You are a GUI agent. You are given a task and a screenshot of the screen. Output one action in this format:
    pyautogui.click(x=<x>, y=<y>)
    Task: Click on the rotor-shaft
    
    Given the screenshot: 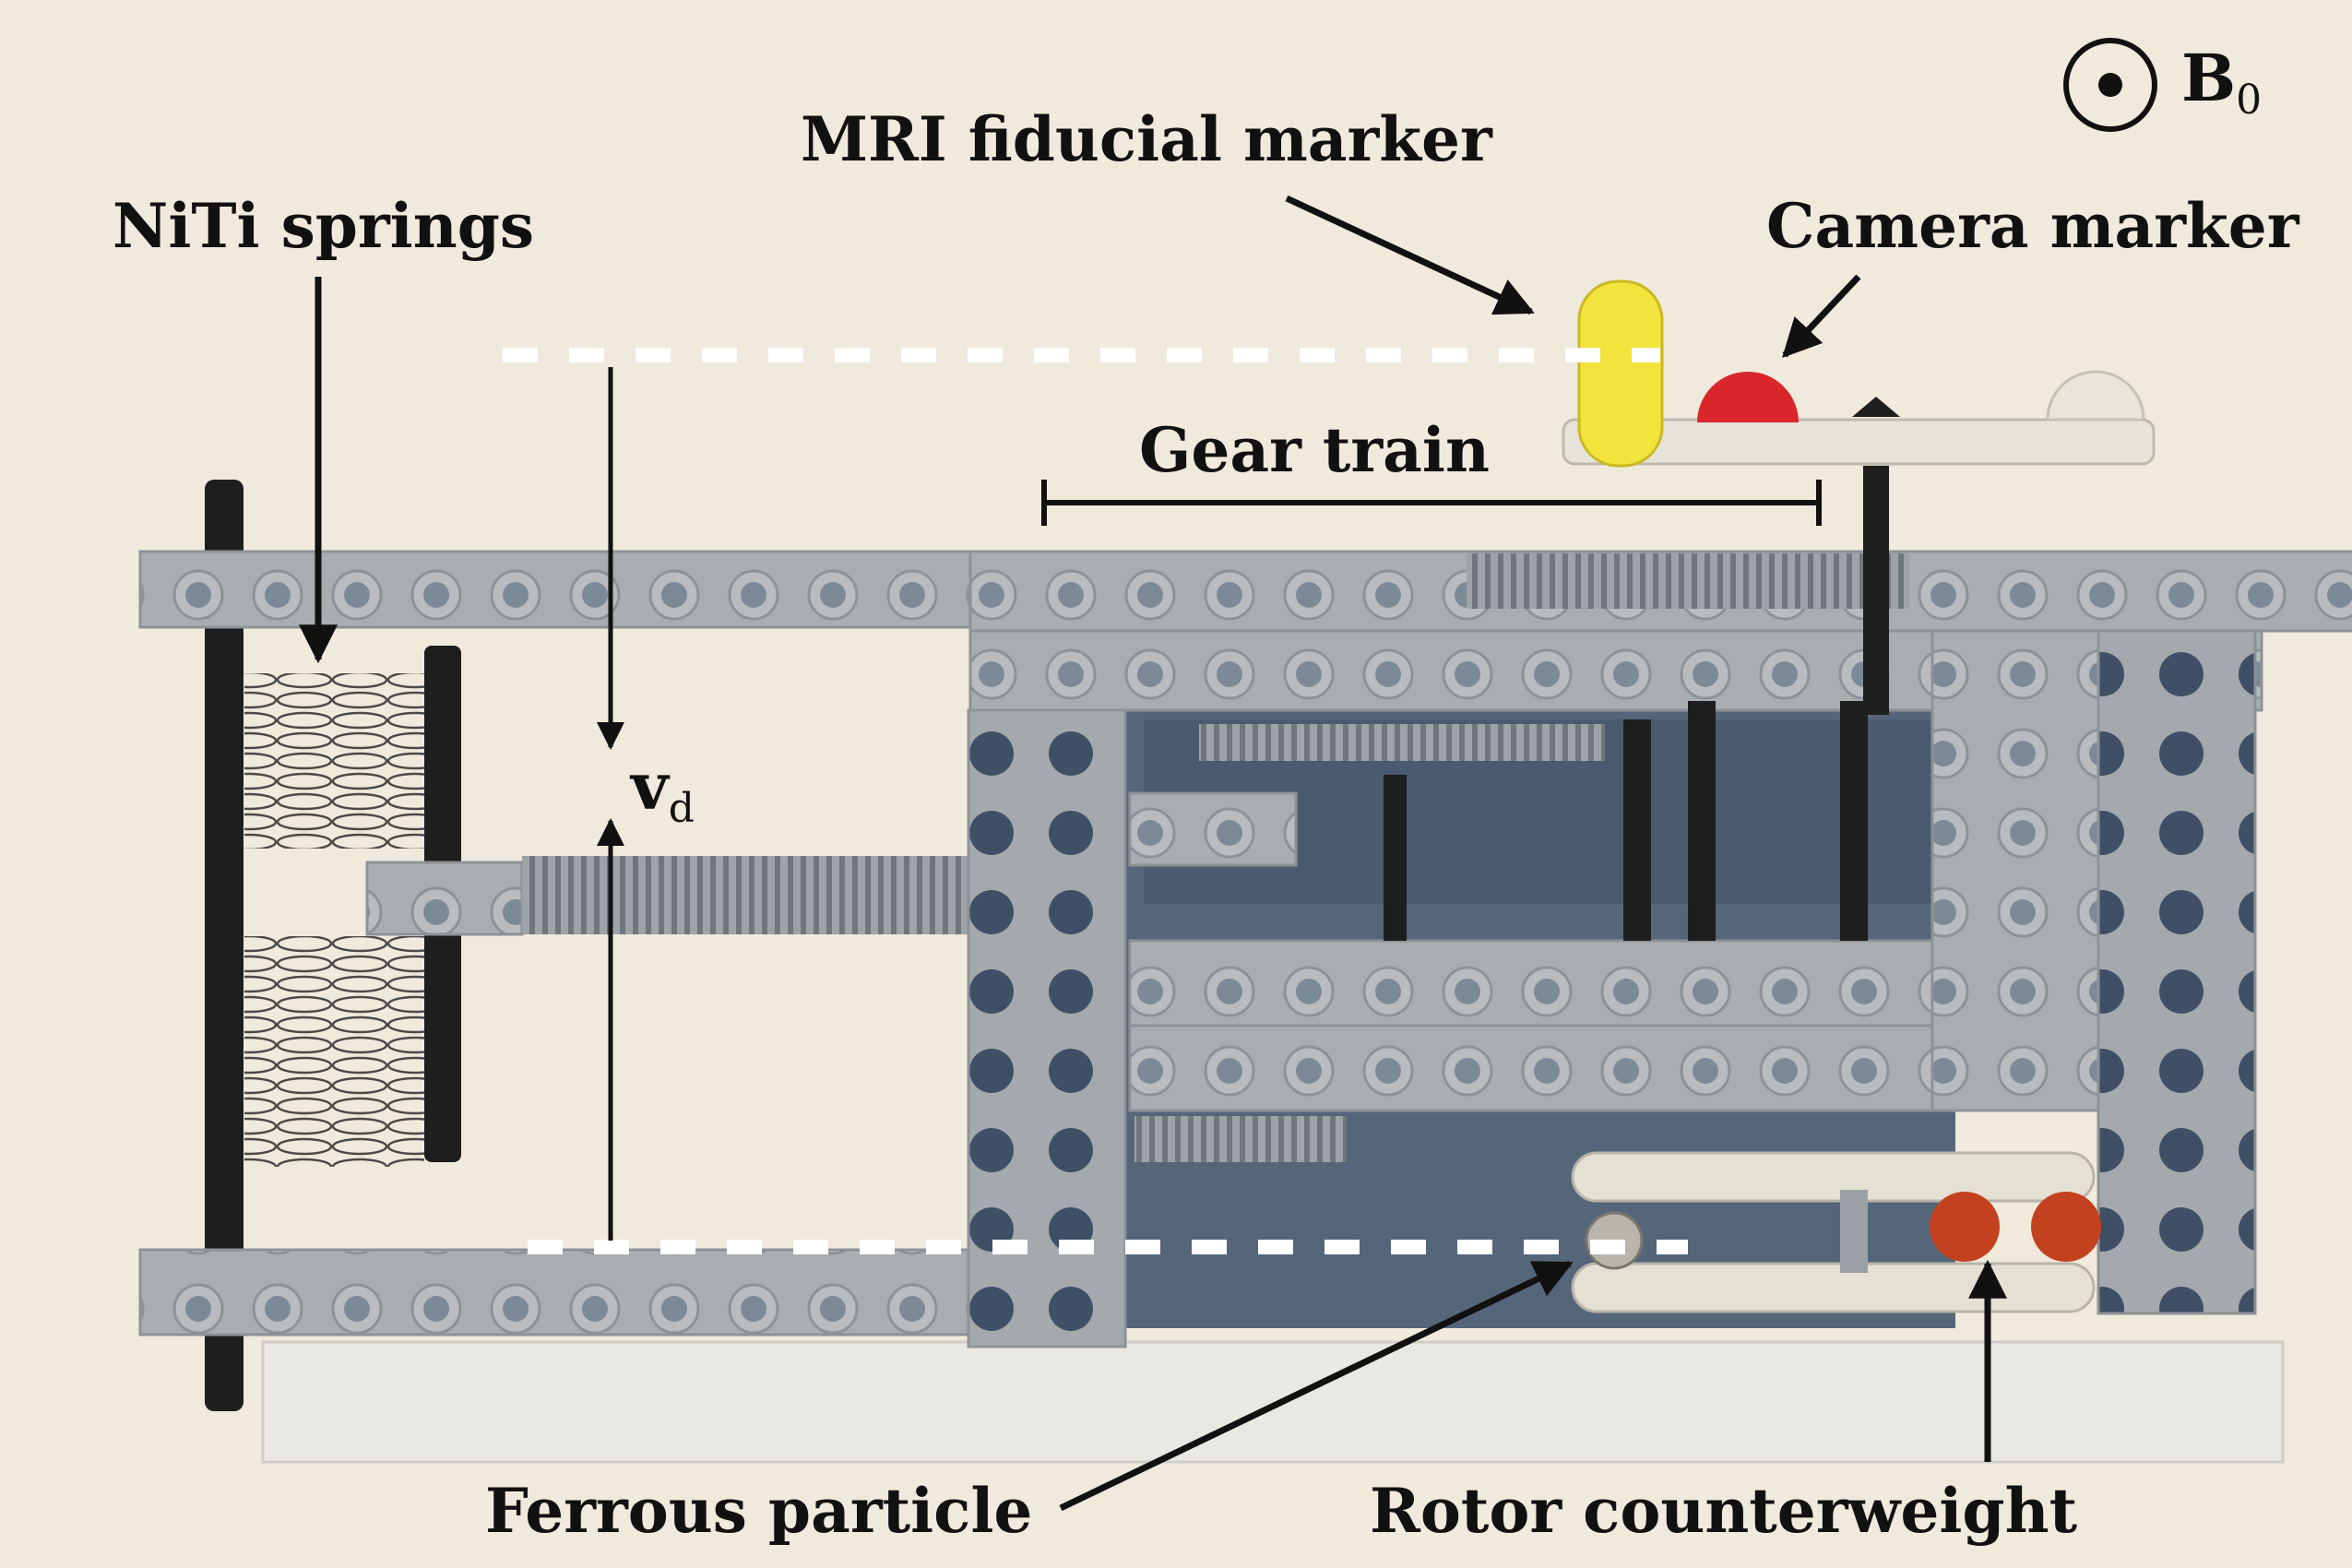 What is the action you would take?
    pyautogui.click(x=1854, y=1231)
    